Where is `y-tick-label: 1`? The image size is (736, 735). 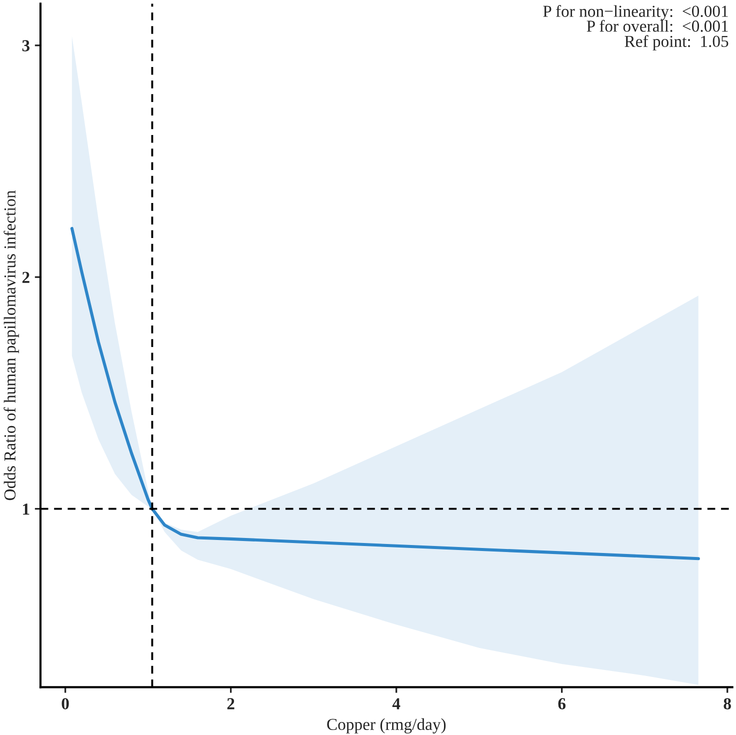 y-tick-label: 1 is located at coordinates (26, 509).